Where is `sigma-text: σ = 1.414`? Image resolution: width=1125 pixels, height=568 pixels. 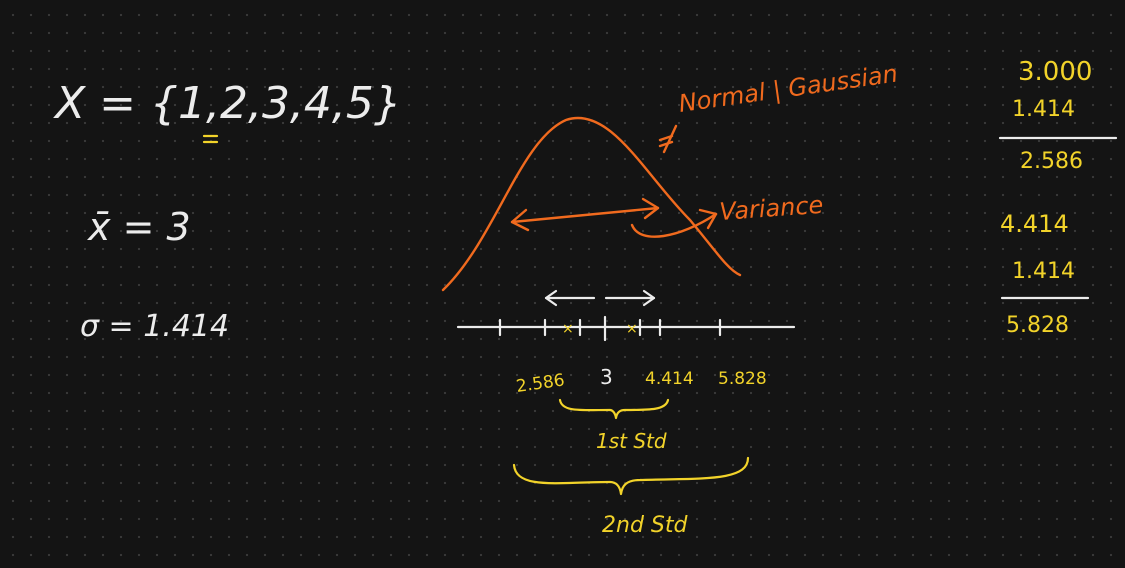 sigma-text: σ = 1.414 is located at coordinates (154, 326).